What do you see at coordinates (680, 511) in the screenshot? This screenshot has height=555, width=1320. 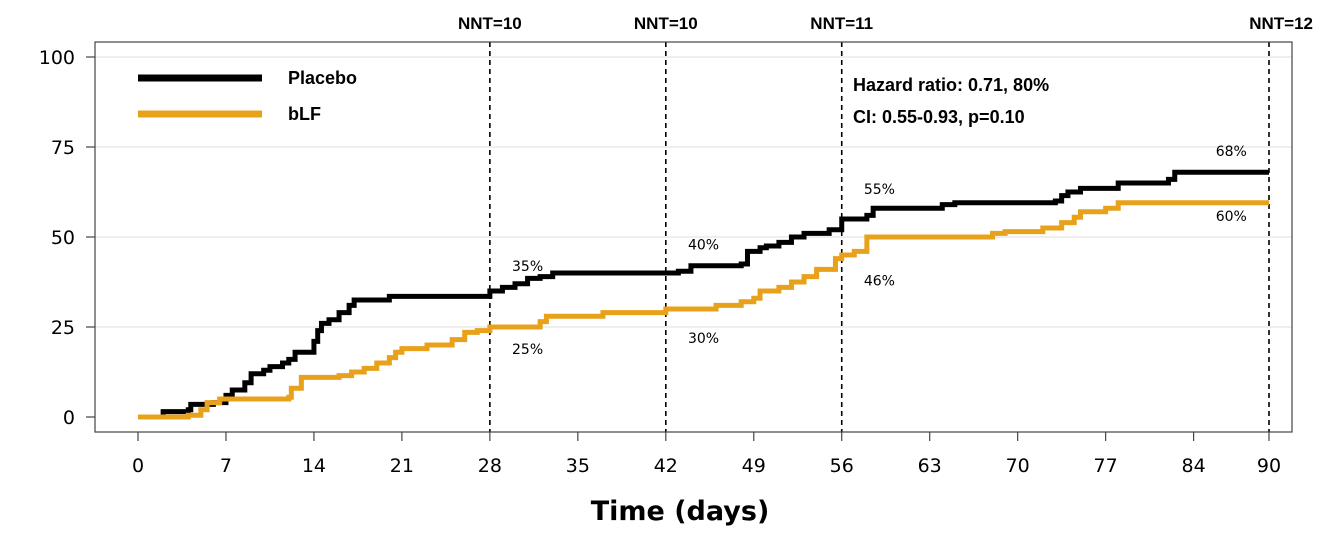 I see `x-axis-title: Time (days)` at bounding box center [680, 511].